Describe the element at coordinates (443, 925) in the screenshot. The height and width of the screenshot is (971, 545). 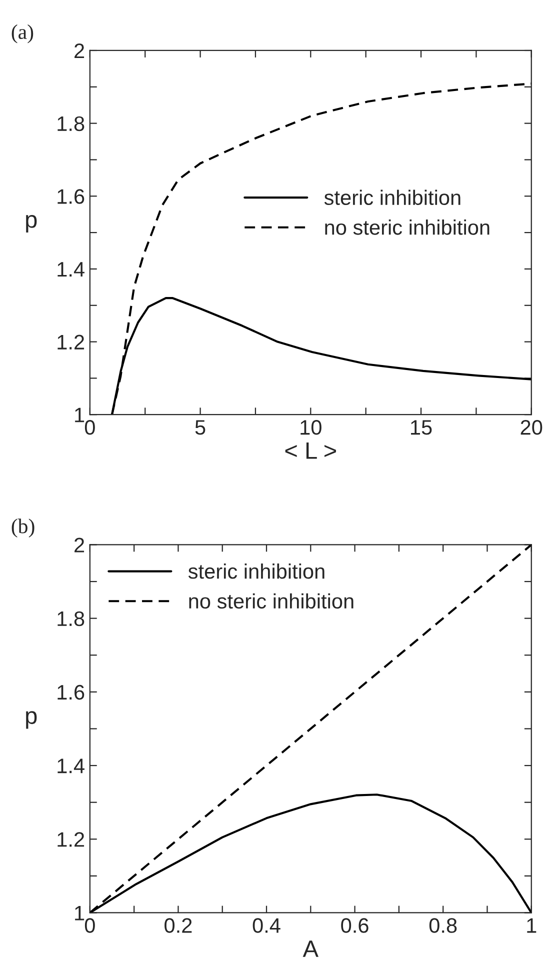
I see `x-tick-label: 0.8` at that location.